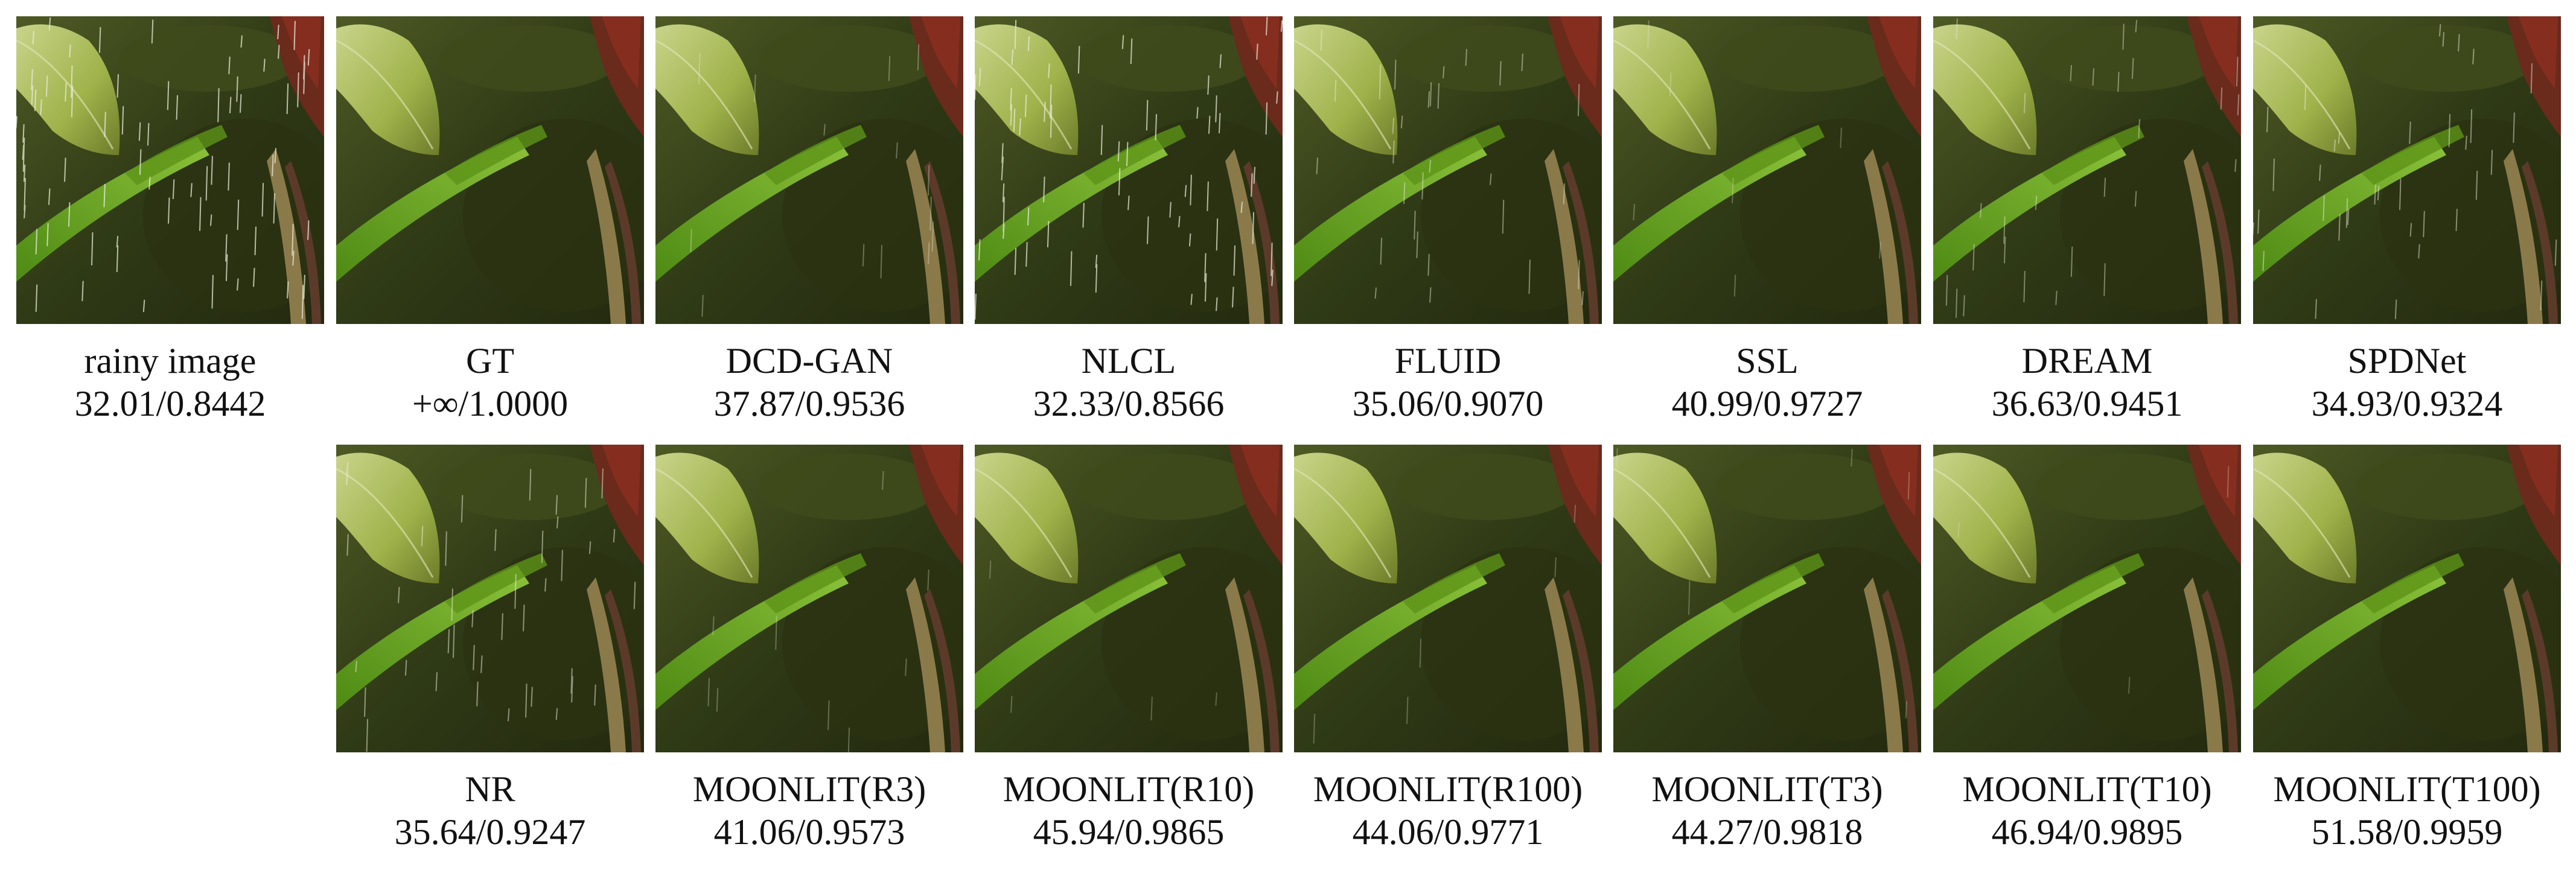  What do you see at coordinates (490, 831) in the screenshot?
I see `psnr-ssim-score: 35.64/0.9247` at bounding box center [490, 831].